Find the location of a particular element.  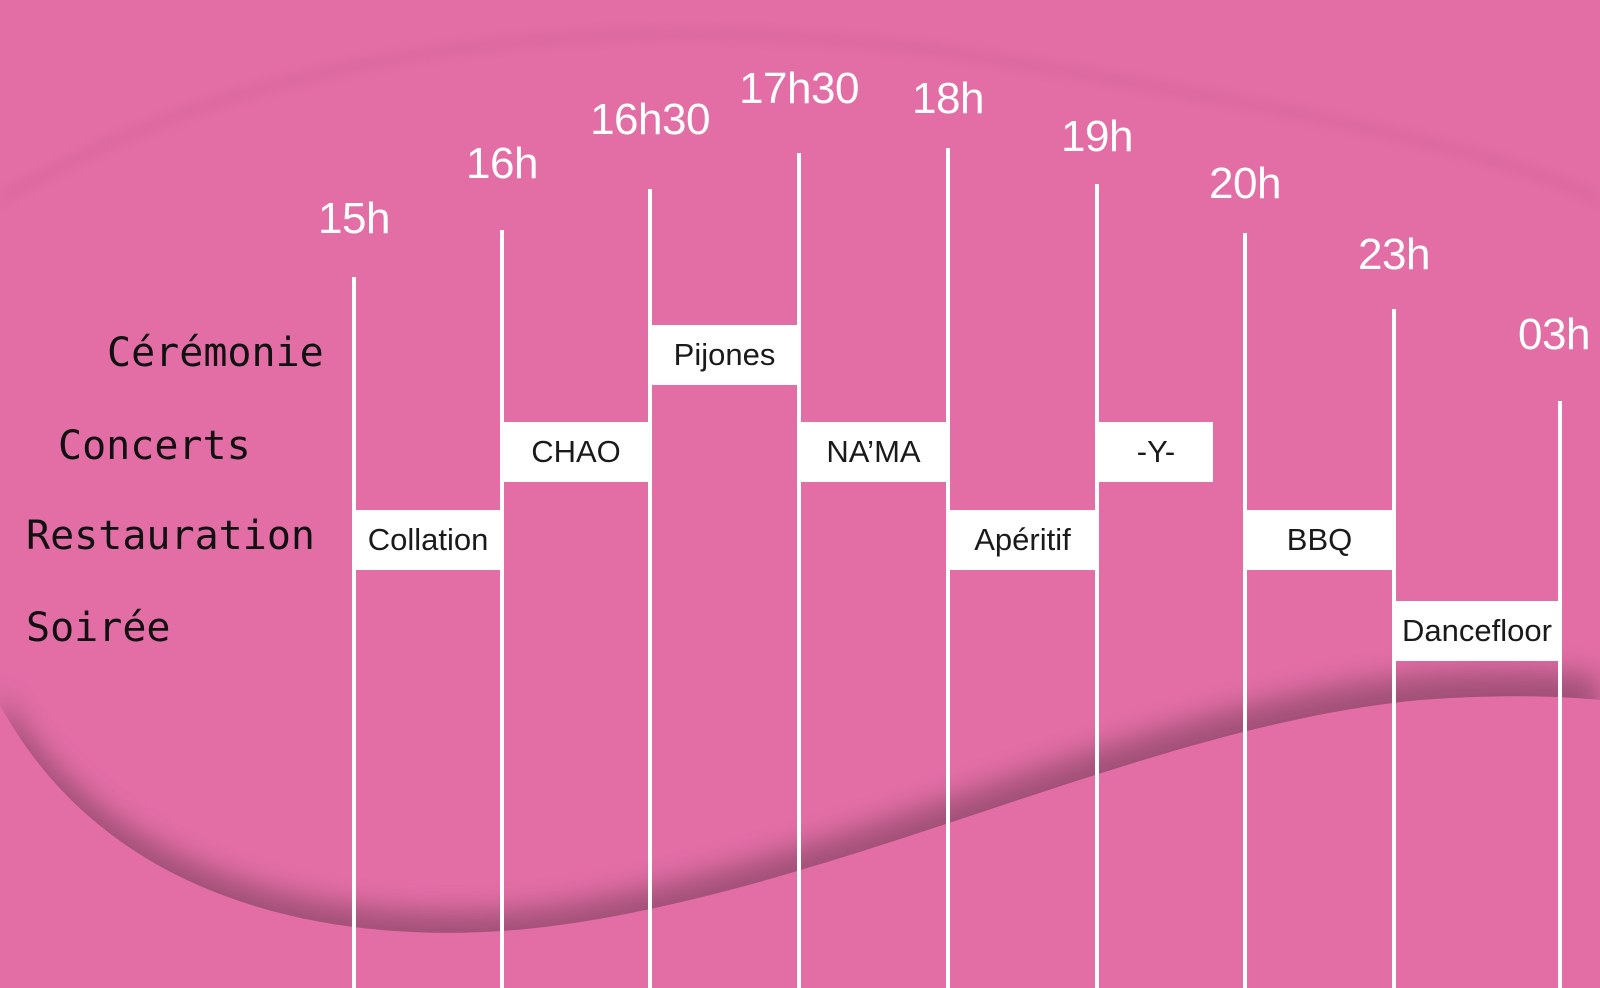

time-line-15h is located at coordinates (354, 632).